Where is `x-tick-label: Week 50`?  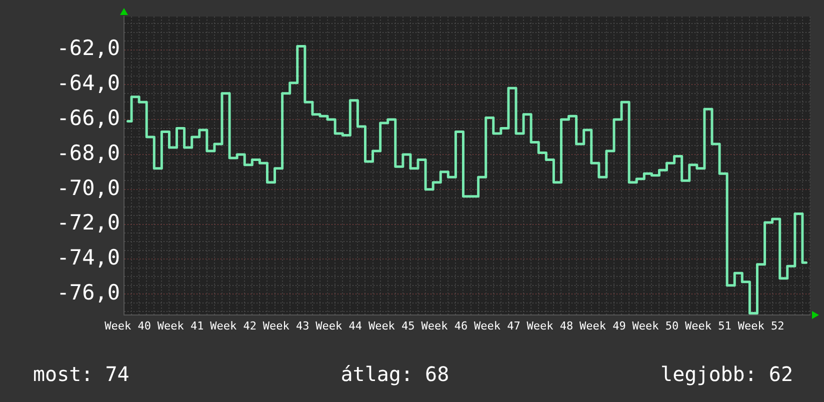 x-tick-label: Week 50 is located at coordinates (655, 325).